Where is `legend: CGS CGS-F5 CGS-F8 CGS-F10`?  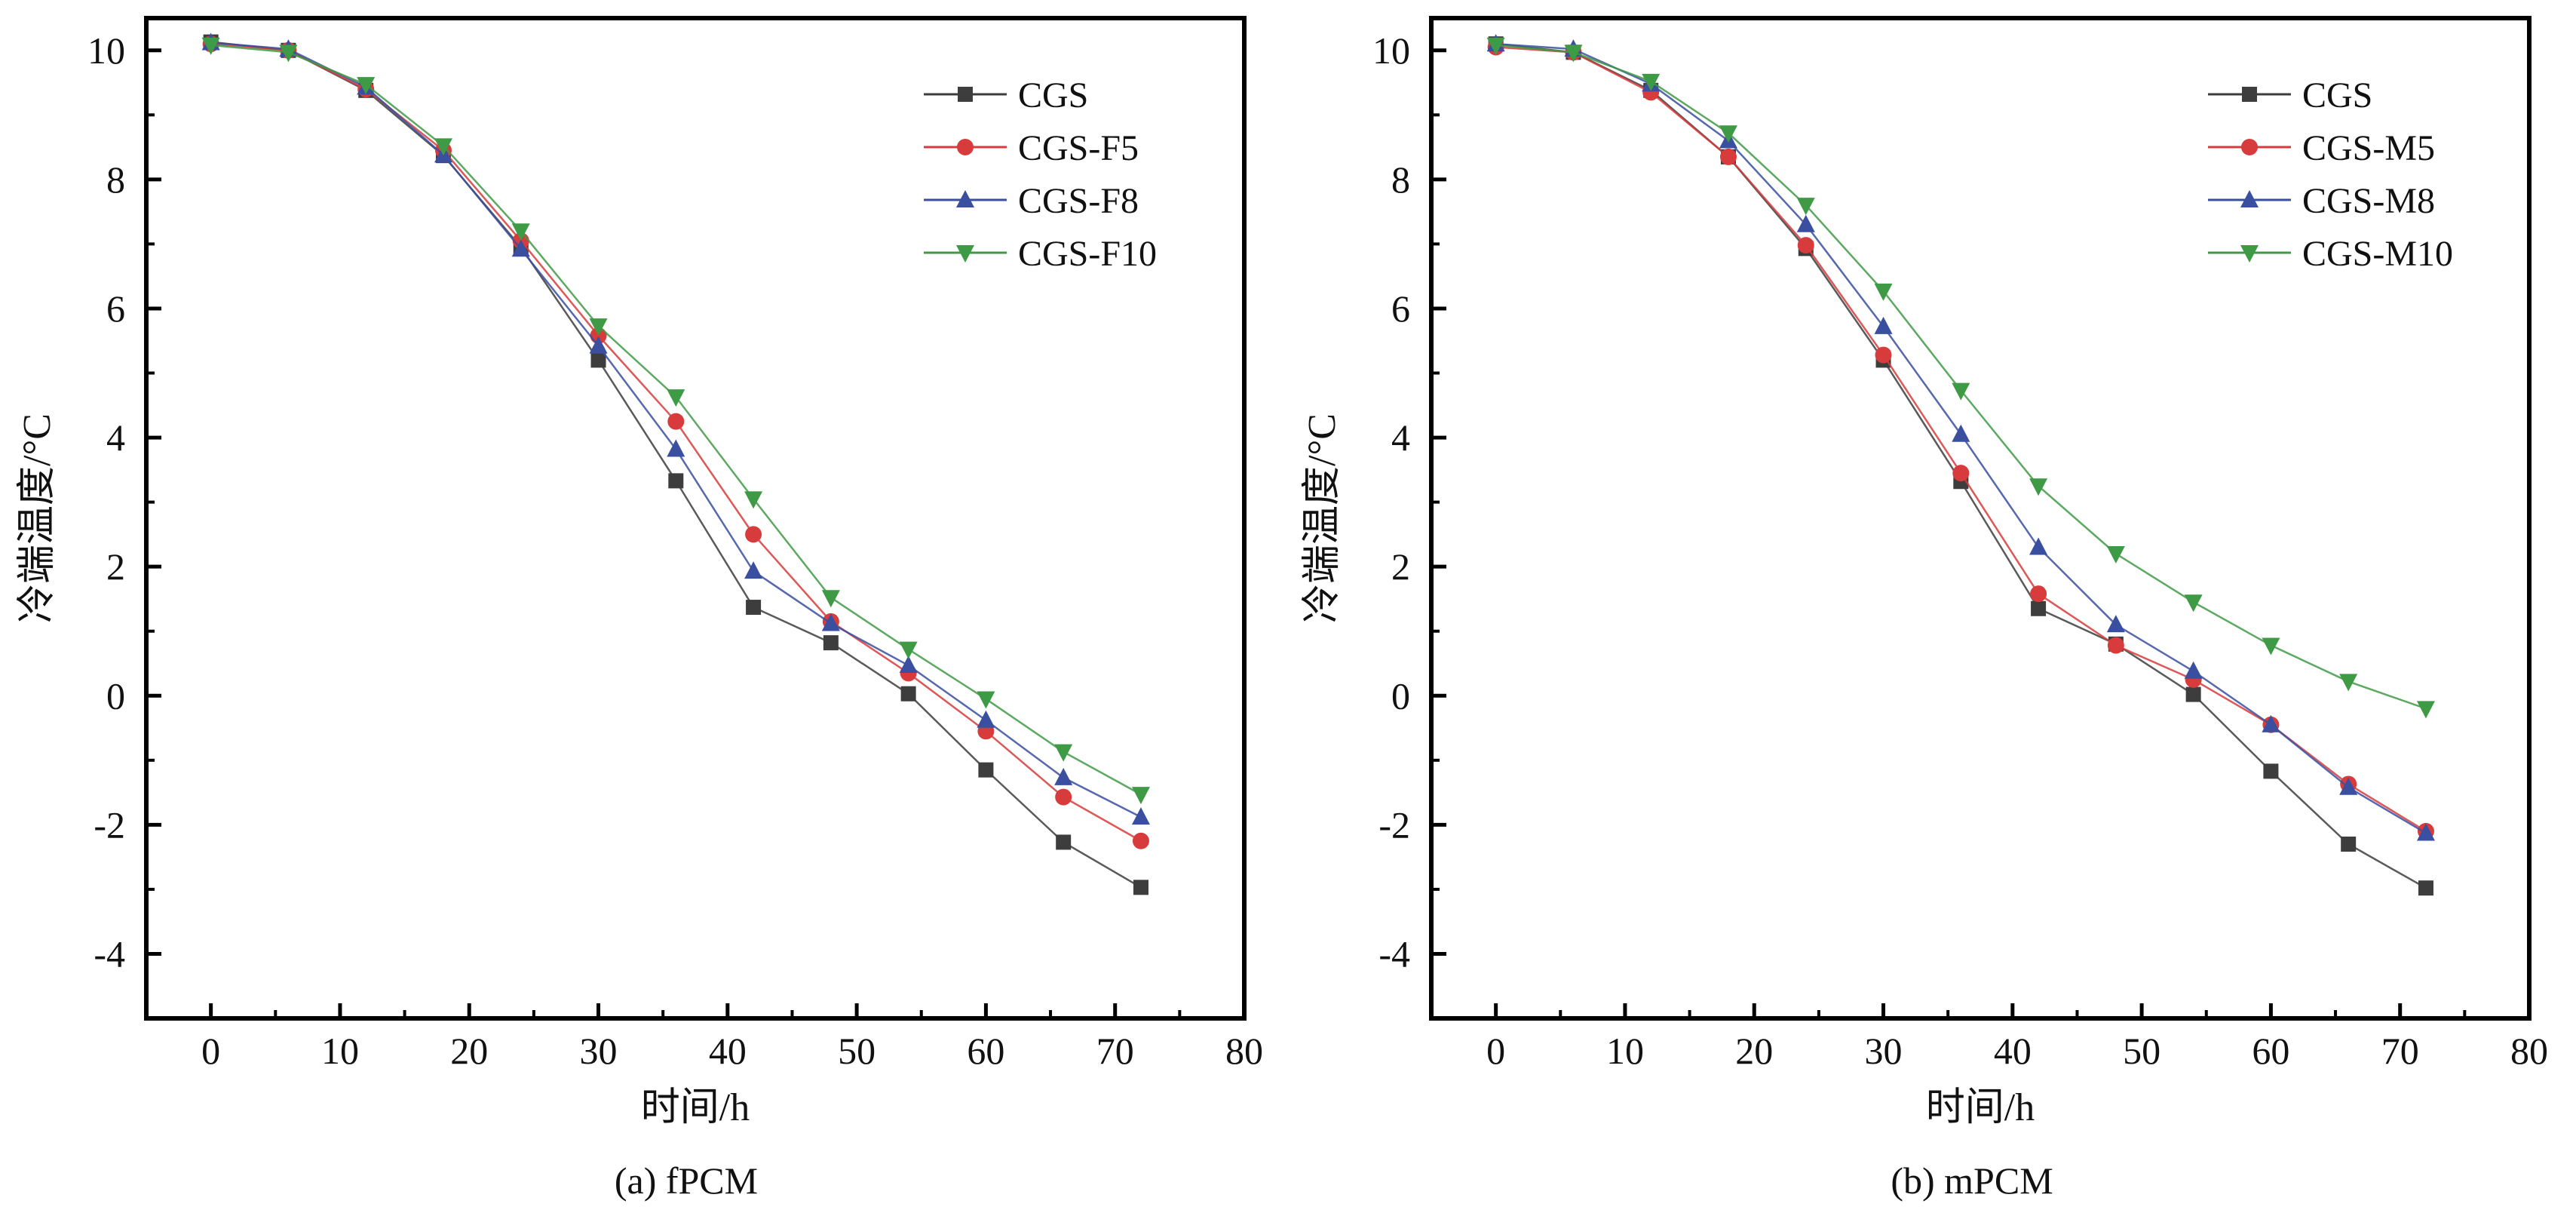 legend: CGS CGS-F5 CGS-F8 CGS-F10 is located at coordinates (1040, 174).